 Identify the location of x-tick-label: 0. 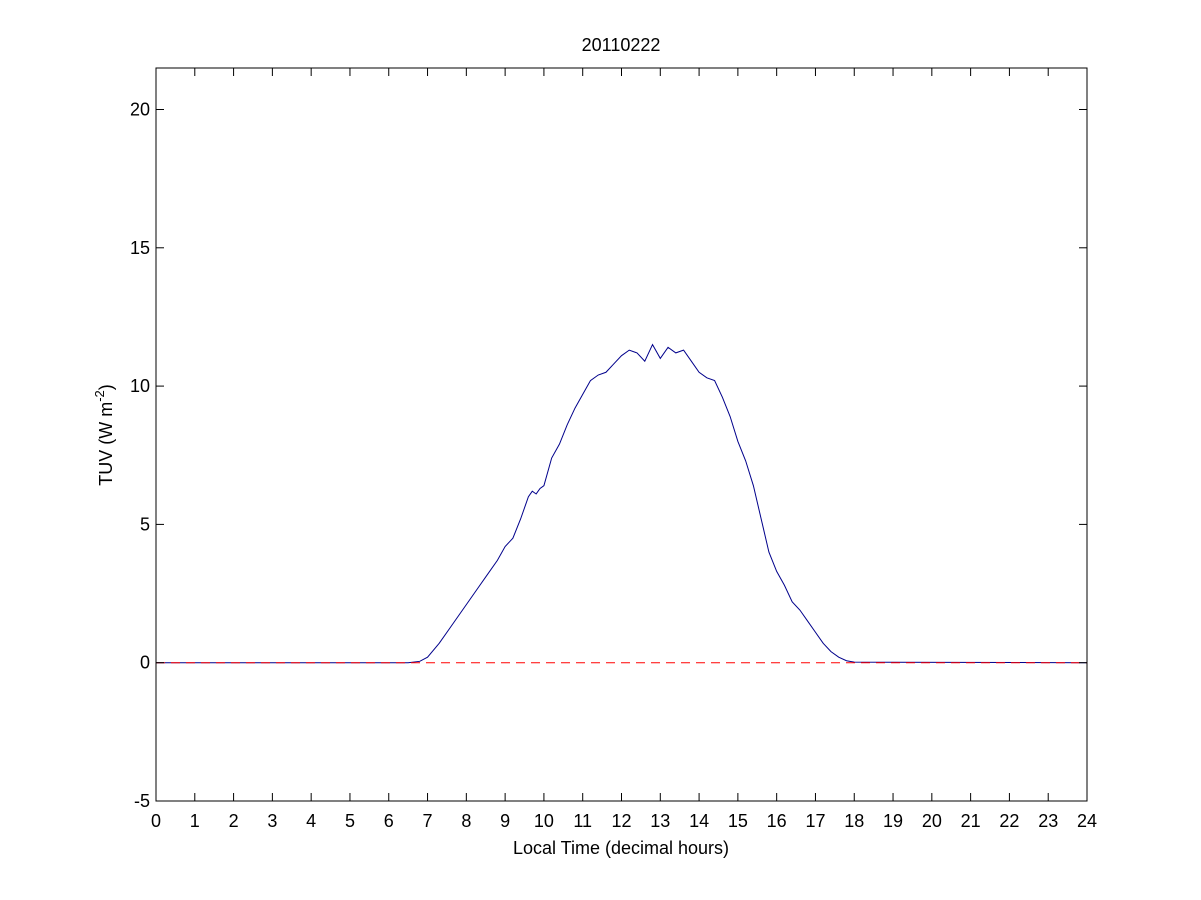
(156, 821).